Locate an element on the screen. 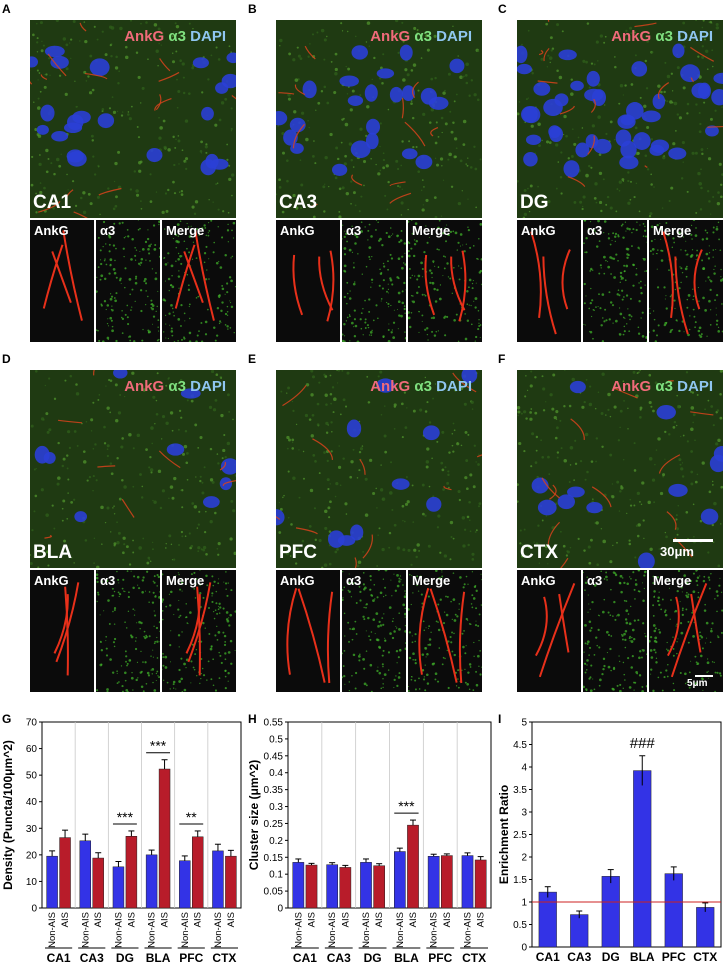 The image size is (726, 977). y-tick-label: 0.15 is located at coordinates (274, 858).